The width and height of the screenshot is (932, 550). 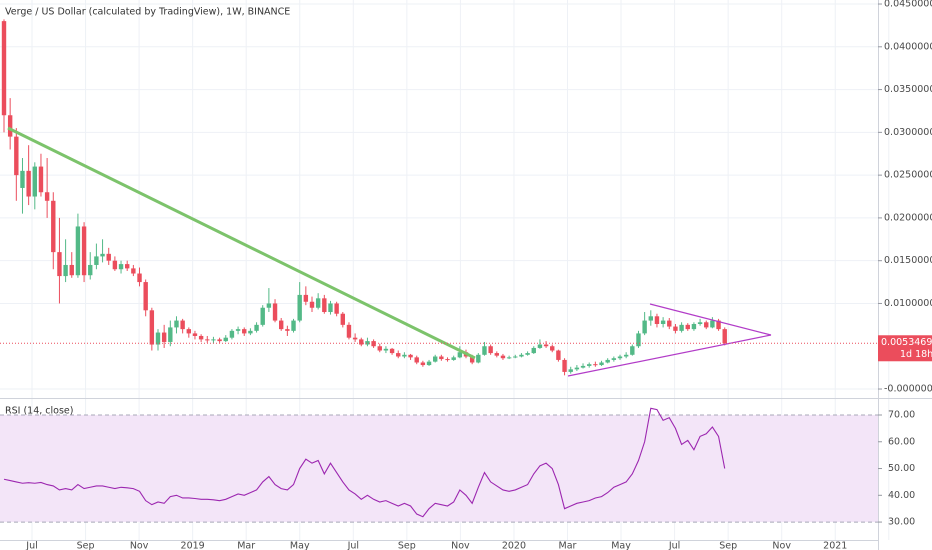 What do you see at coordinates (908, 389) in the screenshot?
I see `y-tick-label: -0.00000000` at bounding box center [908, 389].